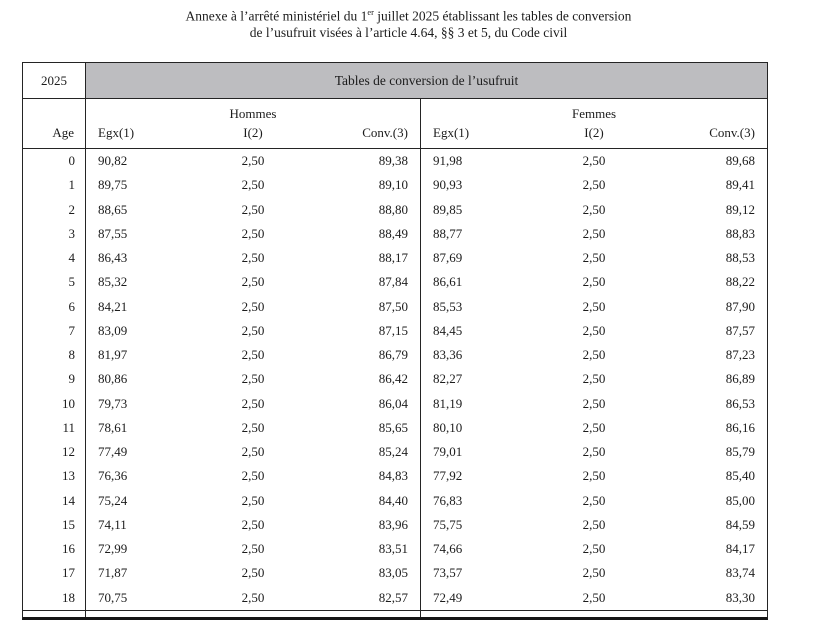  I want to click on femmes-egx-value: 85,53, so click(448, 306).